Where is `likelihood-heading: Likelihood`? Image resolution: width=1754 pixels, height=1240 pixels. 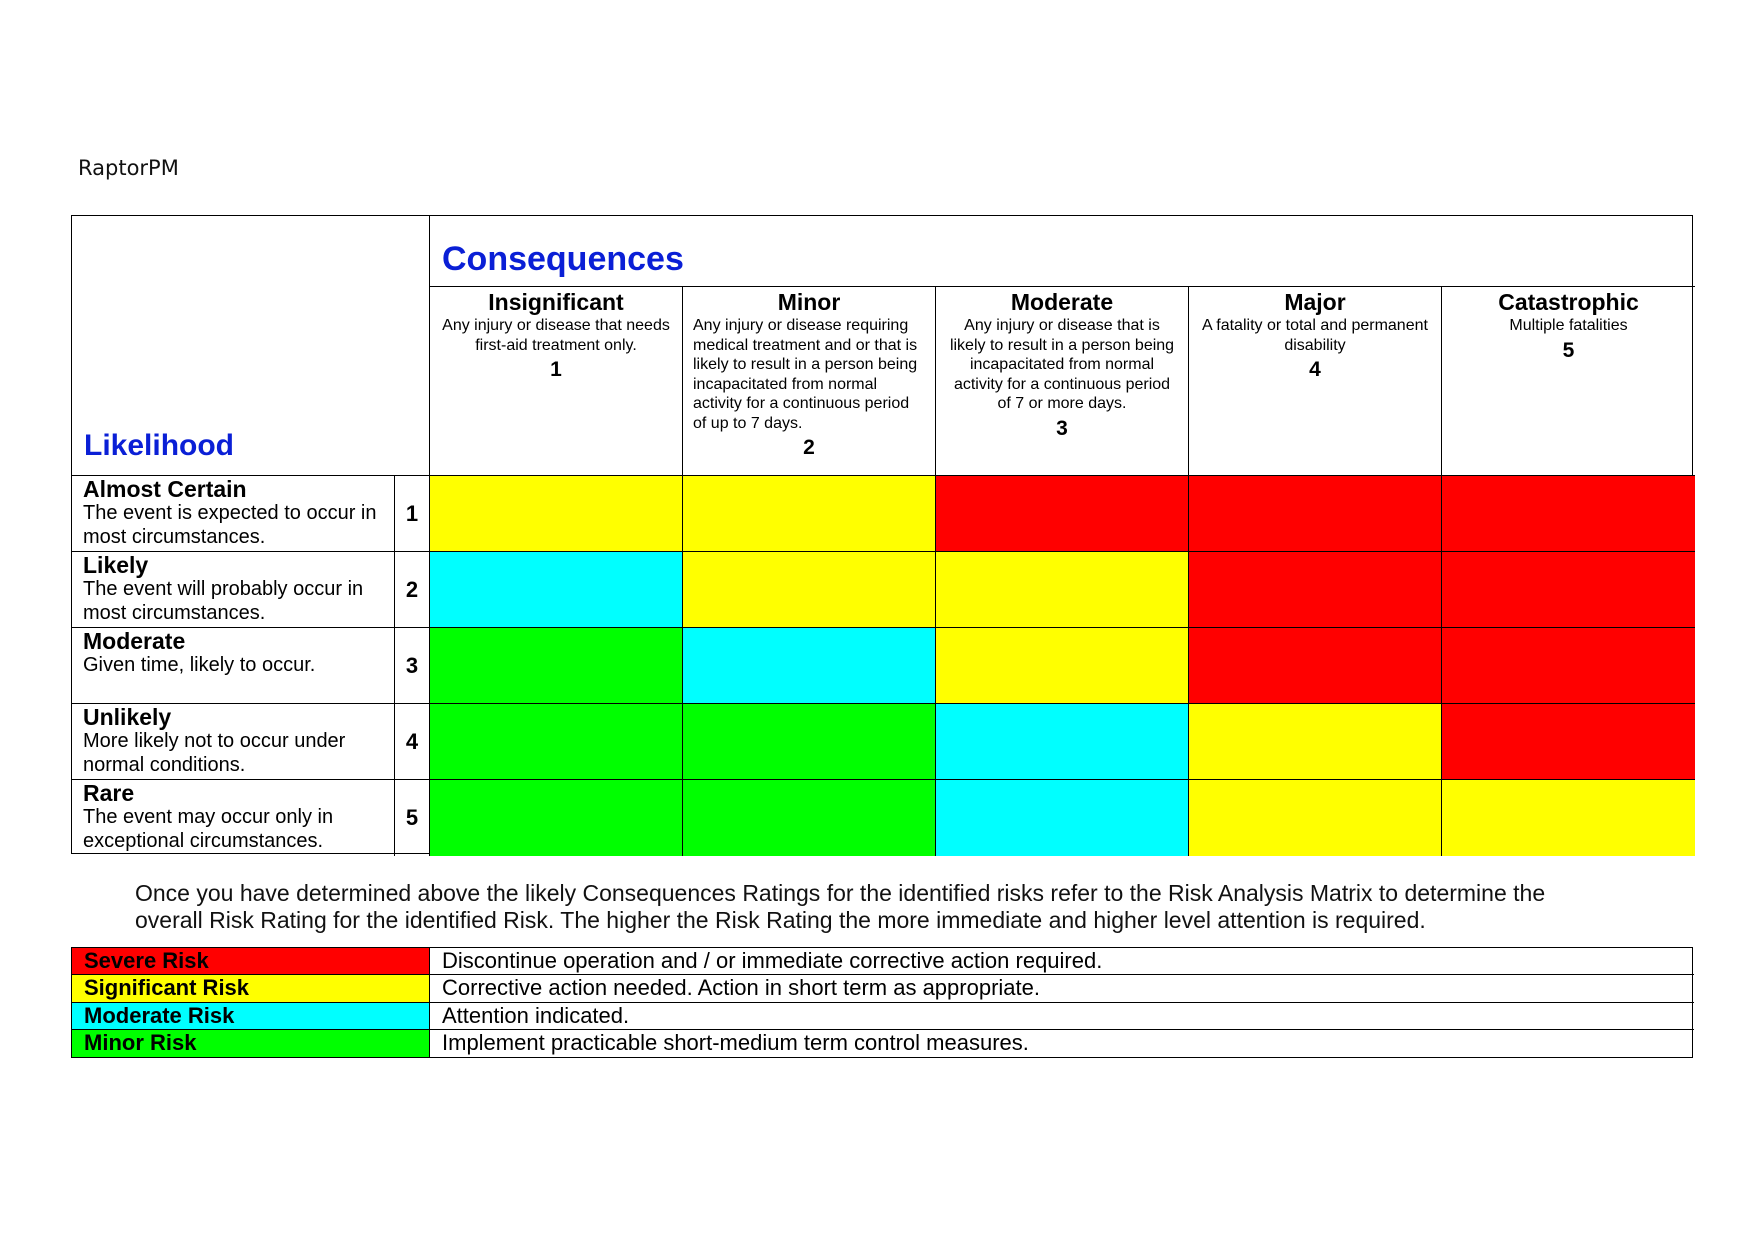
likelihood-heading: Likelihood is located at coordinates (159, 445).